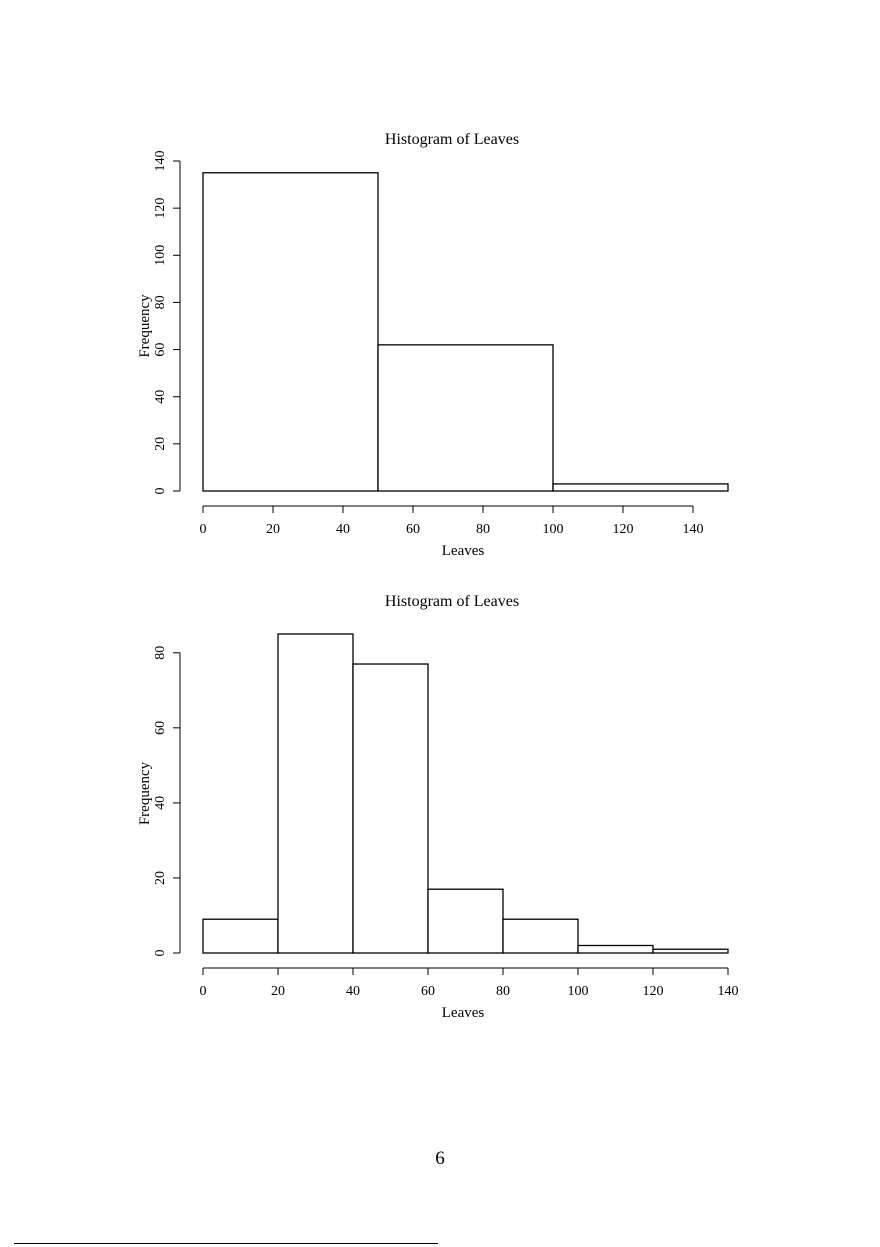 The height and width of the screenshot is (1247, 880). Describe the element at coordinates (160, 208) in the screenshot. I see `y-tick-label: 120` at that location.